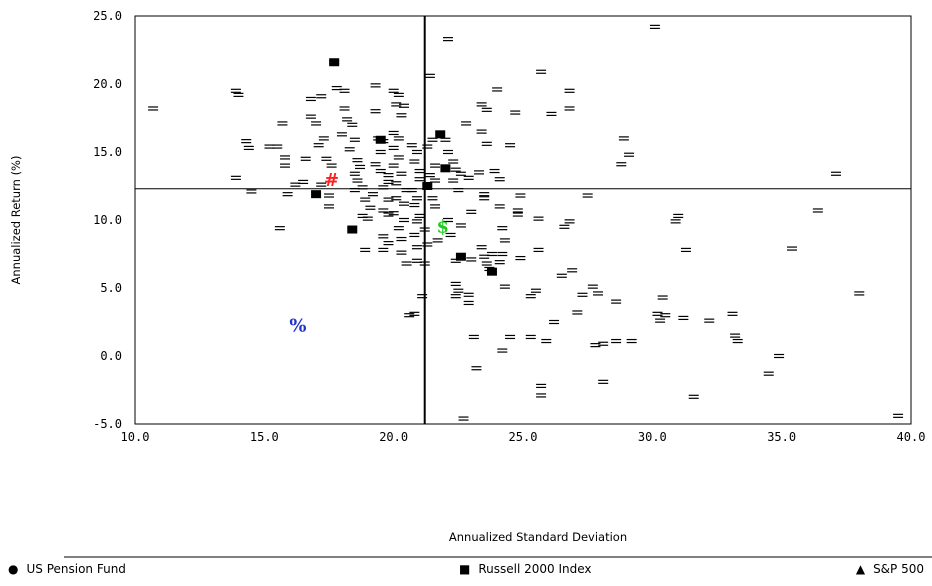  Describe the element at coordinates (538, 537) in the screenshot. I see `x-axis-title: Annualized Standard Deviation` at that location.